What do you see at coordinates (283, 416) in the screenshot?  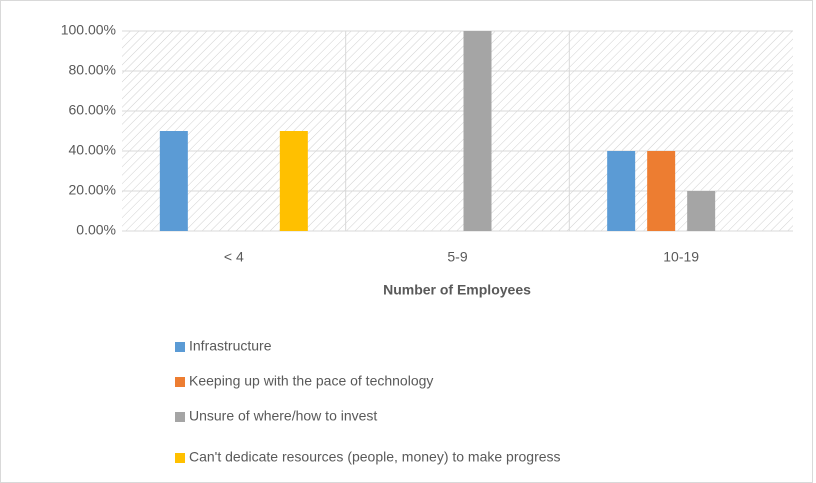 I see `legend-label: Unsure of where/how to invest` at bounding box center [283, 416].